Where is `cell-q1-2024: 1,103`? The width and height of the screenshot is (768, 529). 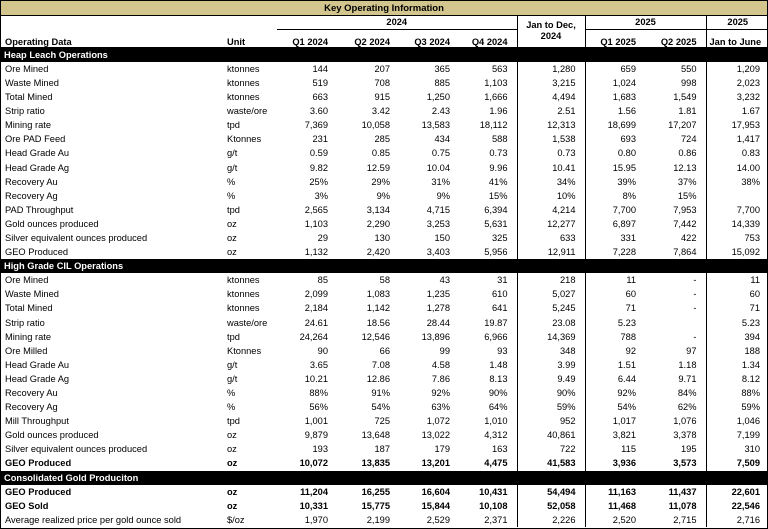
cell-q1-2024: 1,103 is located at coordinates (316, 223).